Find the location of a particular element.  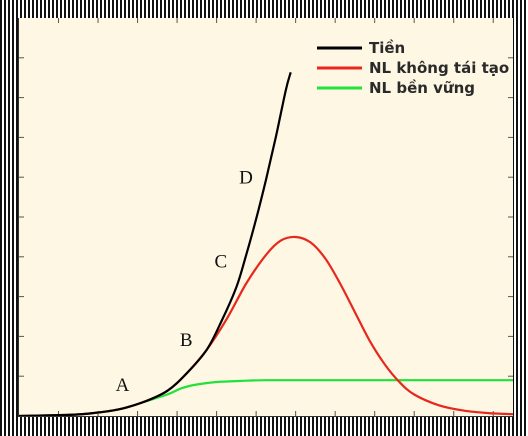

y-axis-ticks is located at coordinates (21, 217).